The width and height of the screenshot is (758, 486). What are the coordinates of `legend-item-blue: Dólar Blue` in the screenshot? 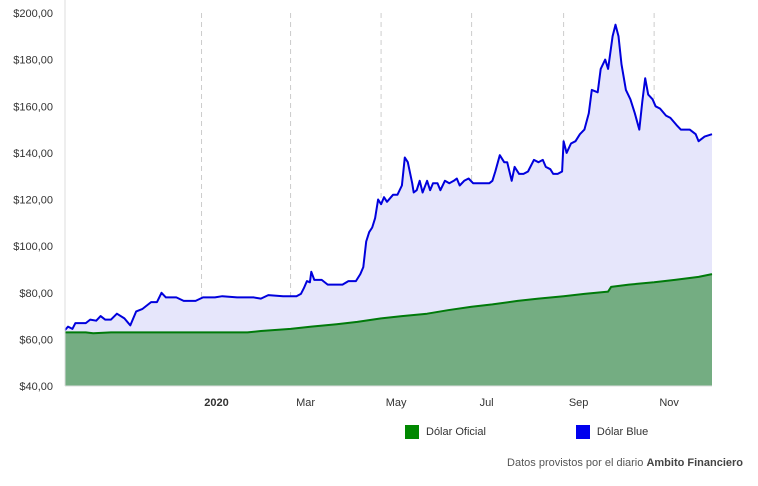 It's located at (612, 432).